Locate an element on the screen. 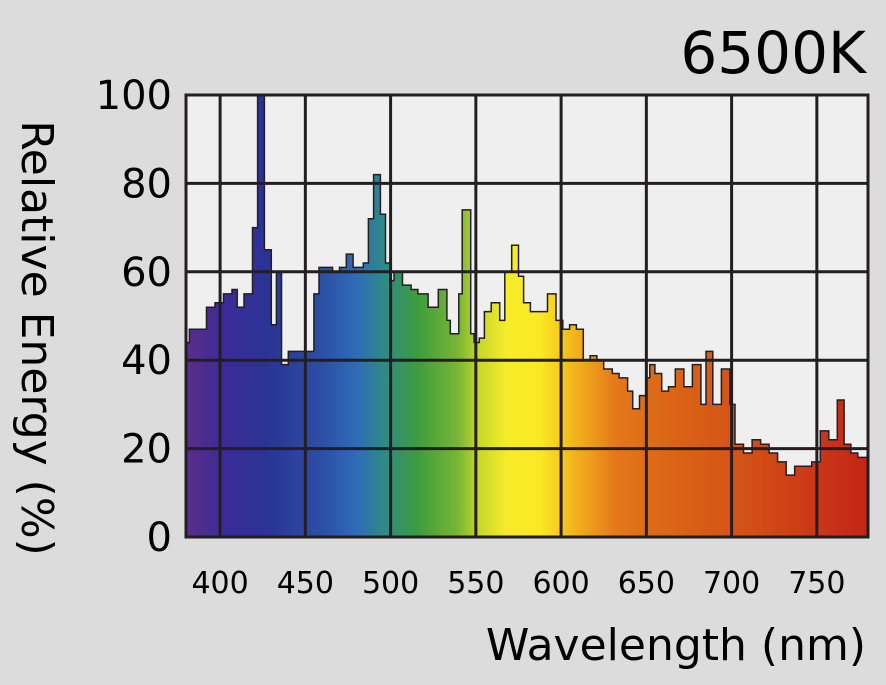 The image size is (886, 685). y-tick-labels: 0 20 40 60 80 100 is located at coordinates (134, 317).